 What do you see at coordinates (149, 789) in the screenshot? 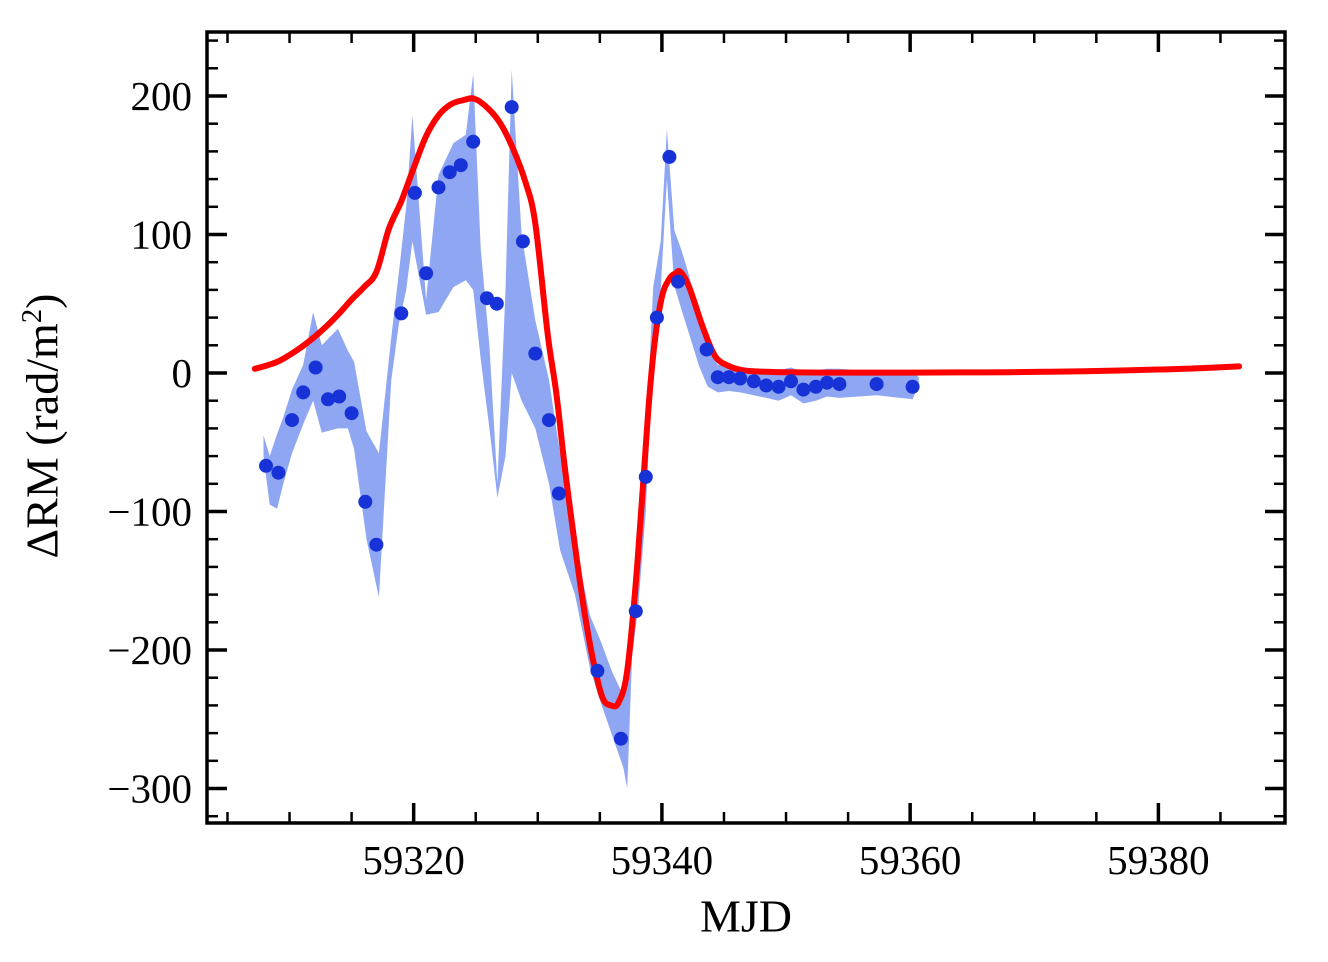
I see `y-tick-label: −300` at bounding box center [149, 789].